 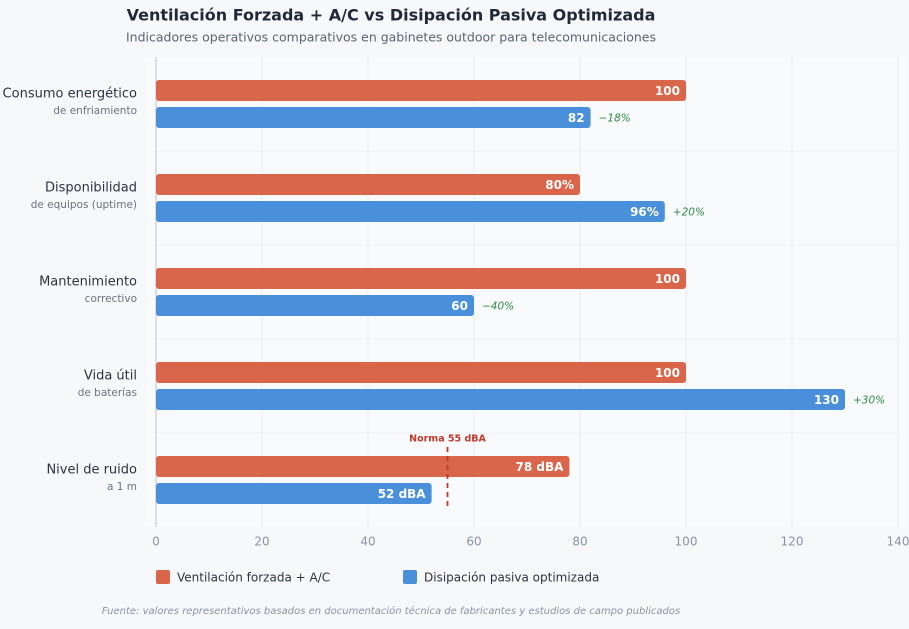 I want to click on x-tick-label: 20, so click(x=261, y=542).